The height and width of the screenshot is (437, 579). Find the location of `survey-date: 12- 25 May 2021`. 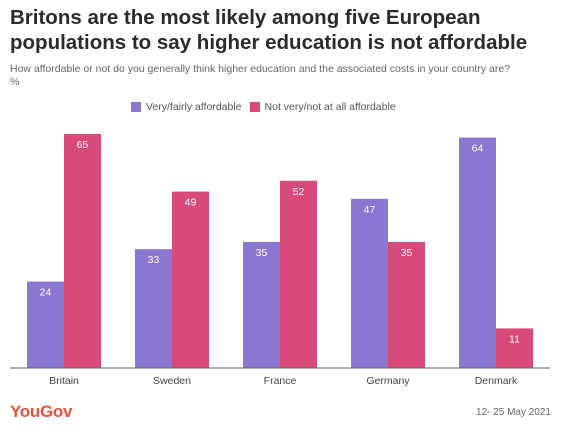

survey-date: 12- 25 May 2021 is located at coordinates (513, 412).